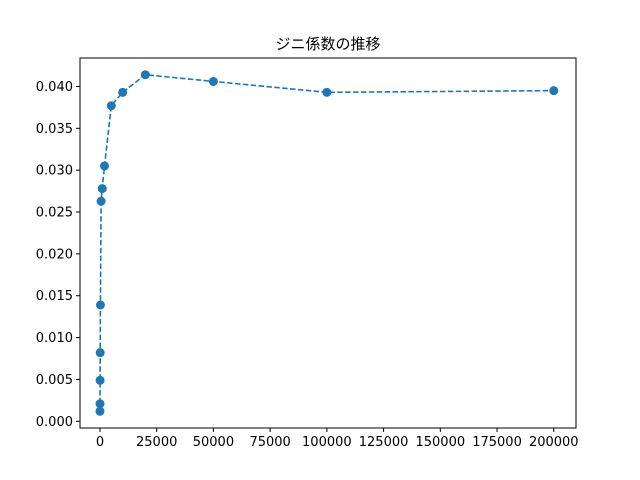 Image resolution: width=640 pixels, height=480 pixels. What do you see at coordinates (384, 442) in the screenshot?
I see `x-tick-label: 125000` at bounding box center [384, 442].